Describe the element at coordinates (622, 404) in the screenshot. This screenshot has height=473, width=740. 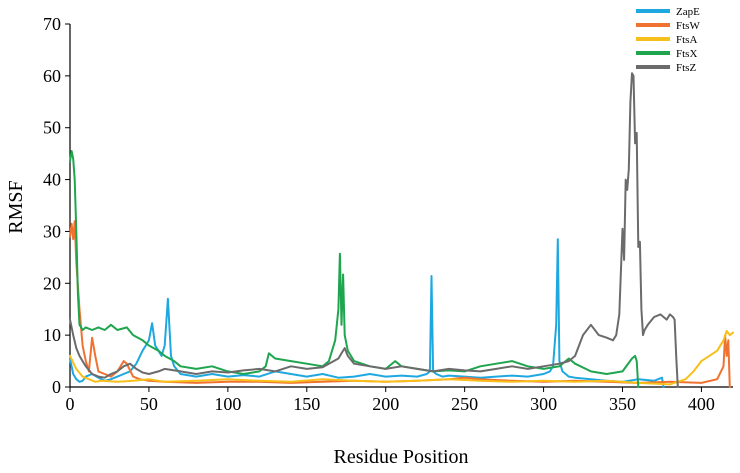
I see `x-tick-label: 350` at that location.